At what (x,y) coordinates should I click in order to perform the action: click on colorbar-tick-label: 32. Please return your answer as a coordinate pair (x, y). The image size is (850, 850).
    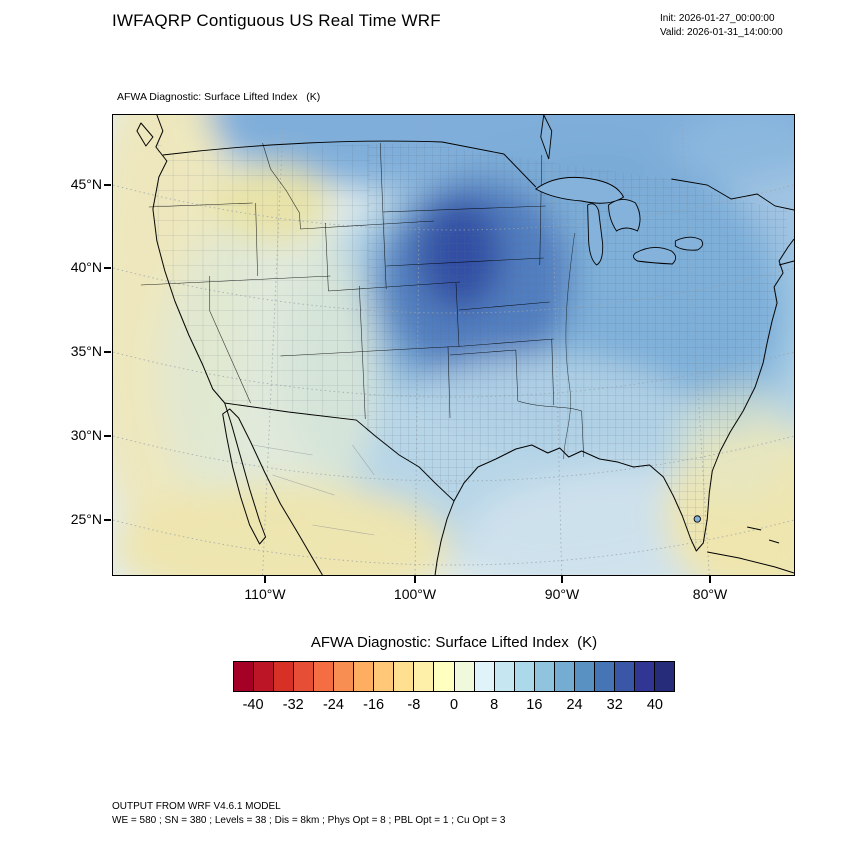
    Looking at the image, I should click on (614, 705).